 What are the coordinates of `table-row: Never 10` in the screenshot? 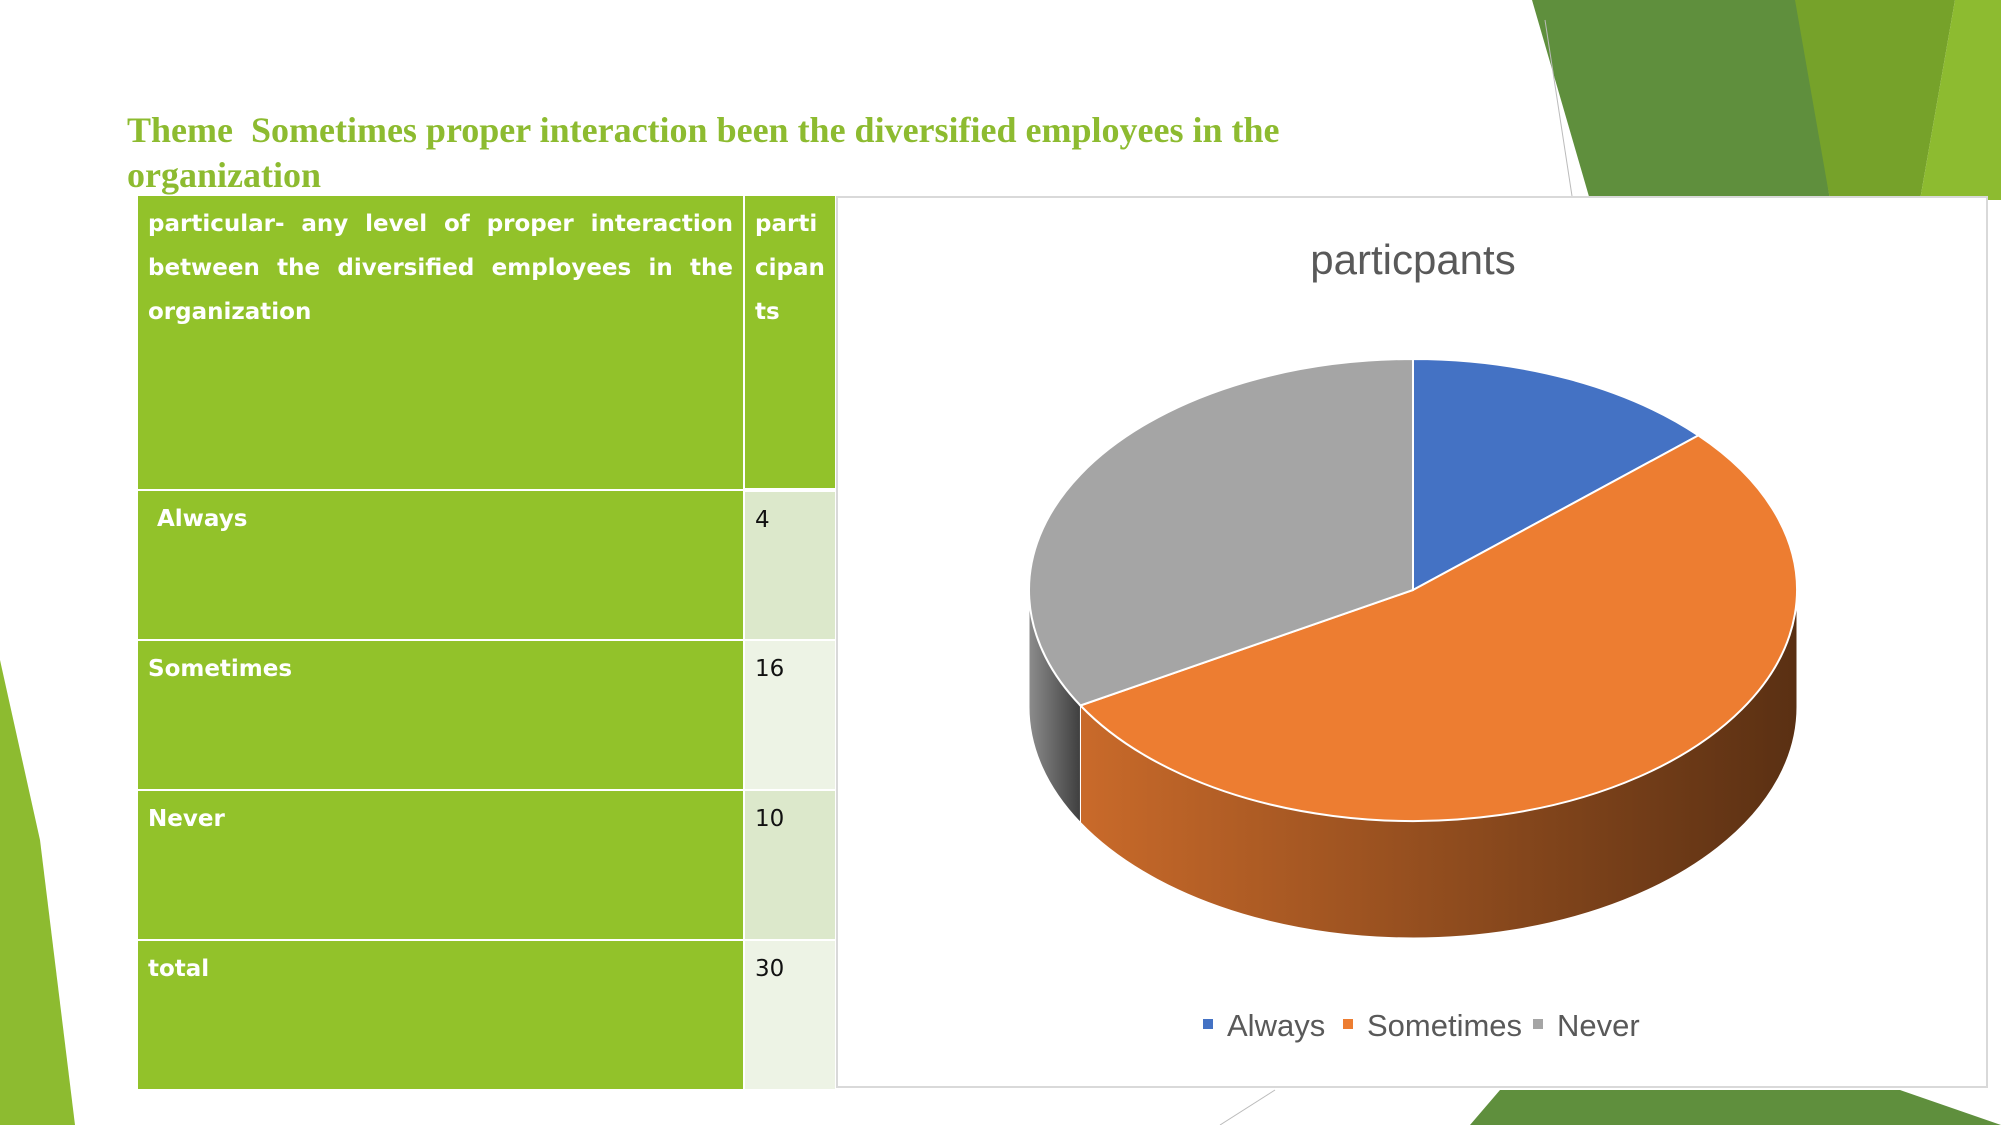 It's located at (486, 865).